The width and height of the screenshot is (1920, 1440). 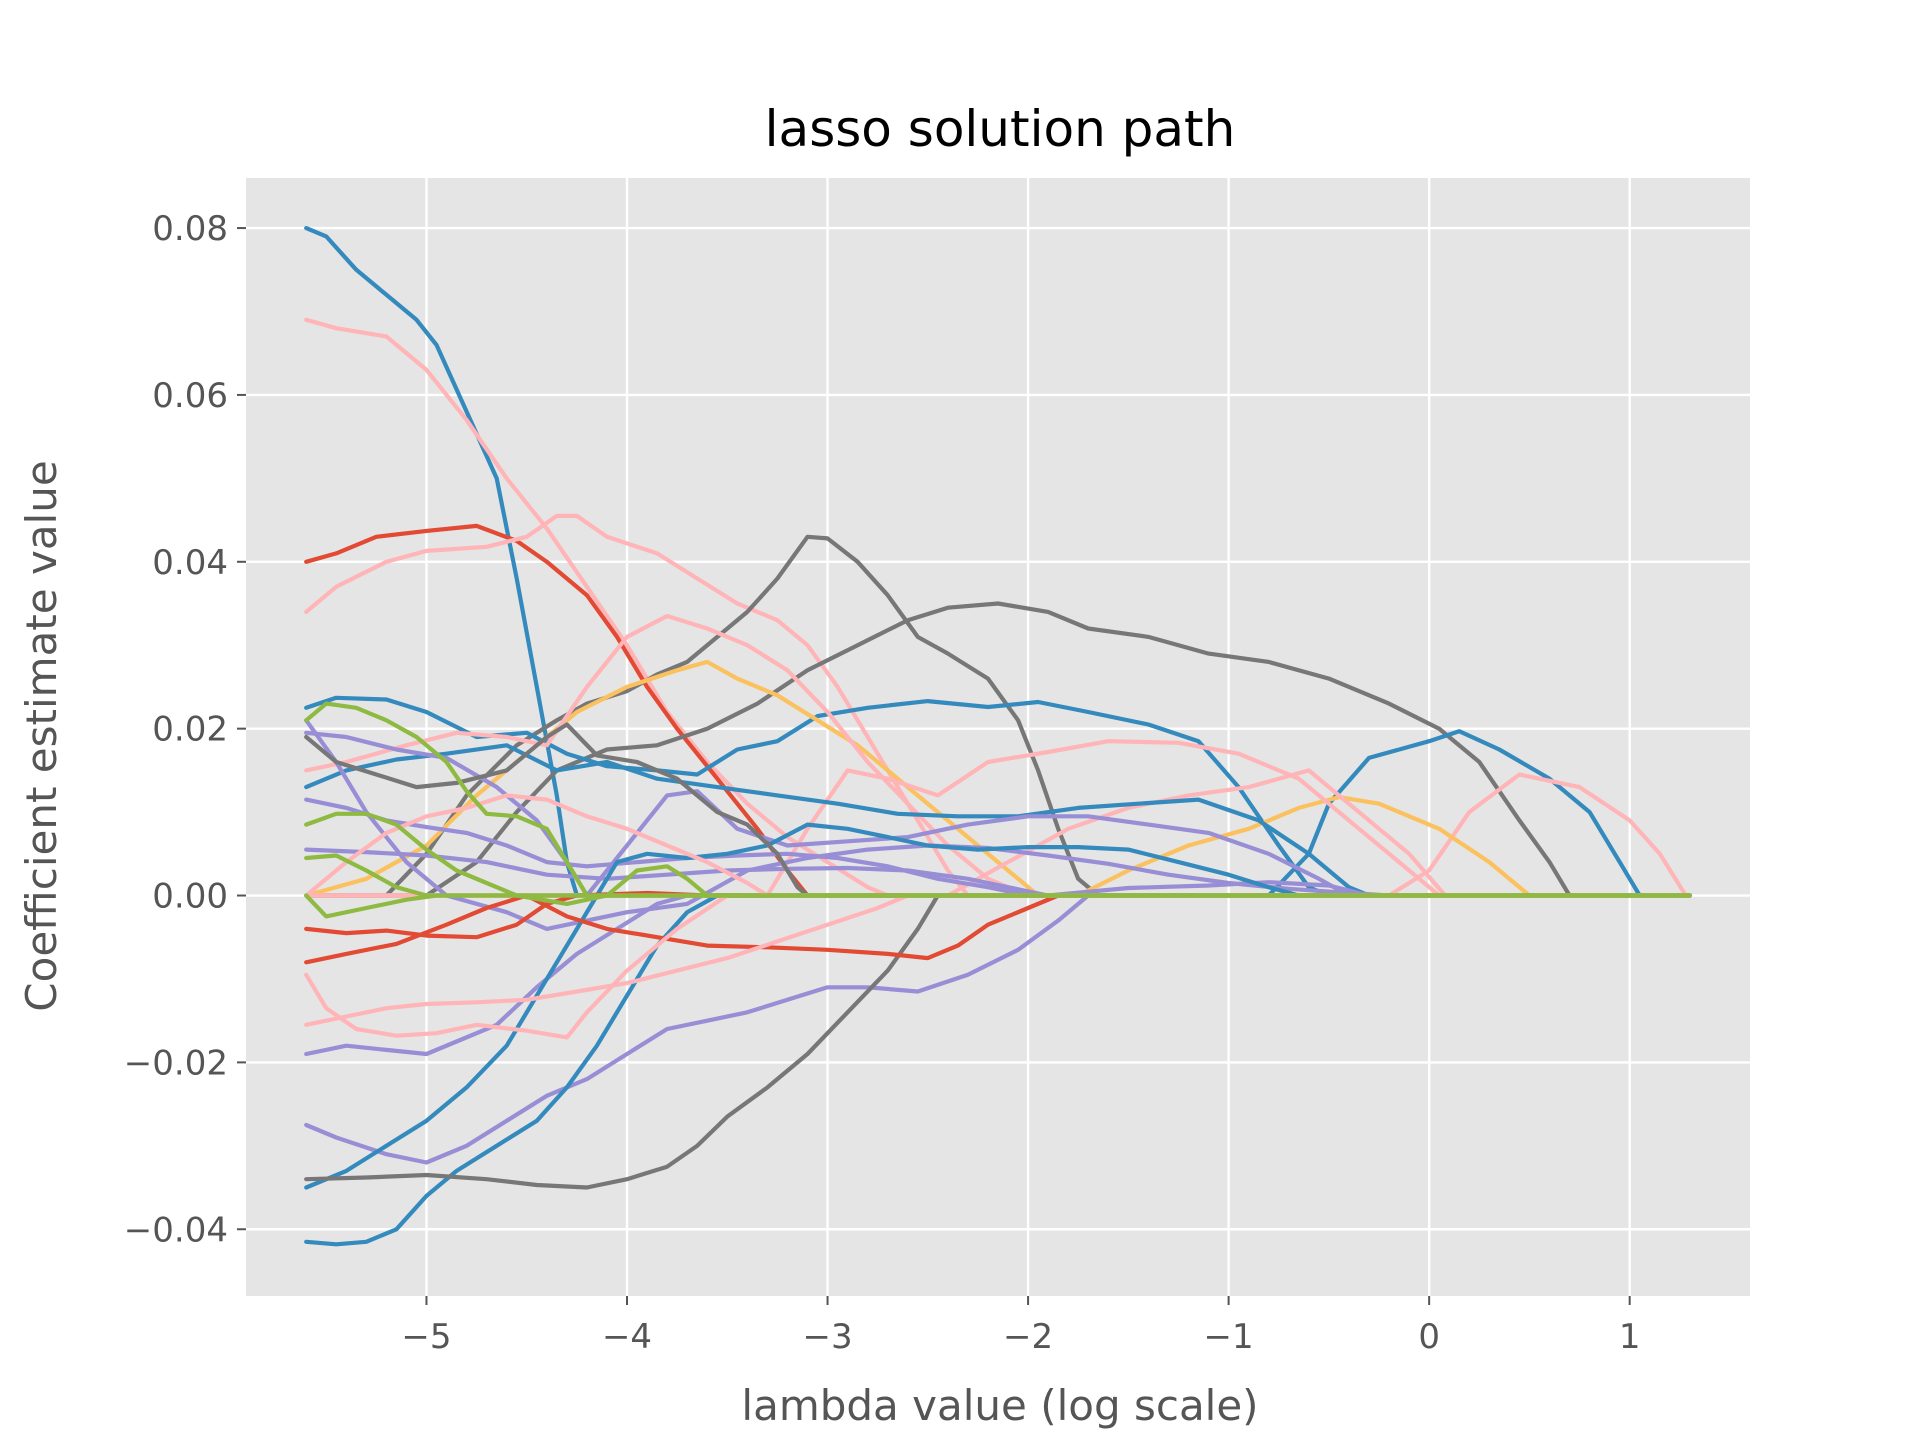 What do you see at coordinates (190, 396) in the screenshot?
I see `y-tick-label: 0.06` at bounding box center [190, 396].